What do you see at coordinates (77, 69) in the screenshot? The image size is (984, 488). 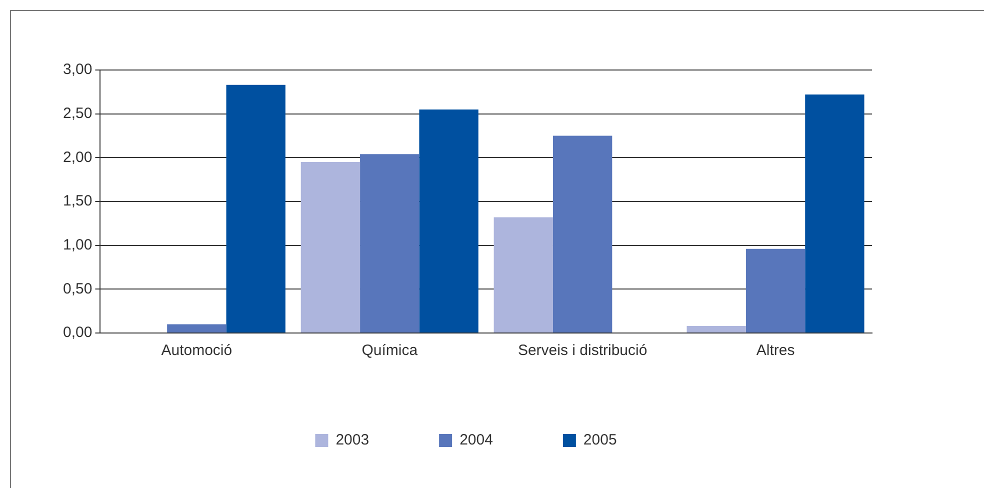 I see `y-tick-label: 3,00` at bounding box center [77, 69].